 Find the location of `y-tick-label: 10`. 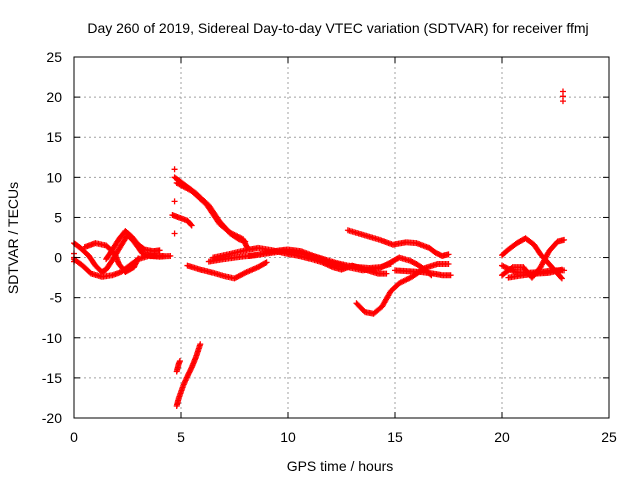

y-tick-label: 10 is located at coordinates (54, 177).